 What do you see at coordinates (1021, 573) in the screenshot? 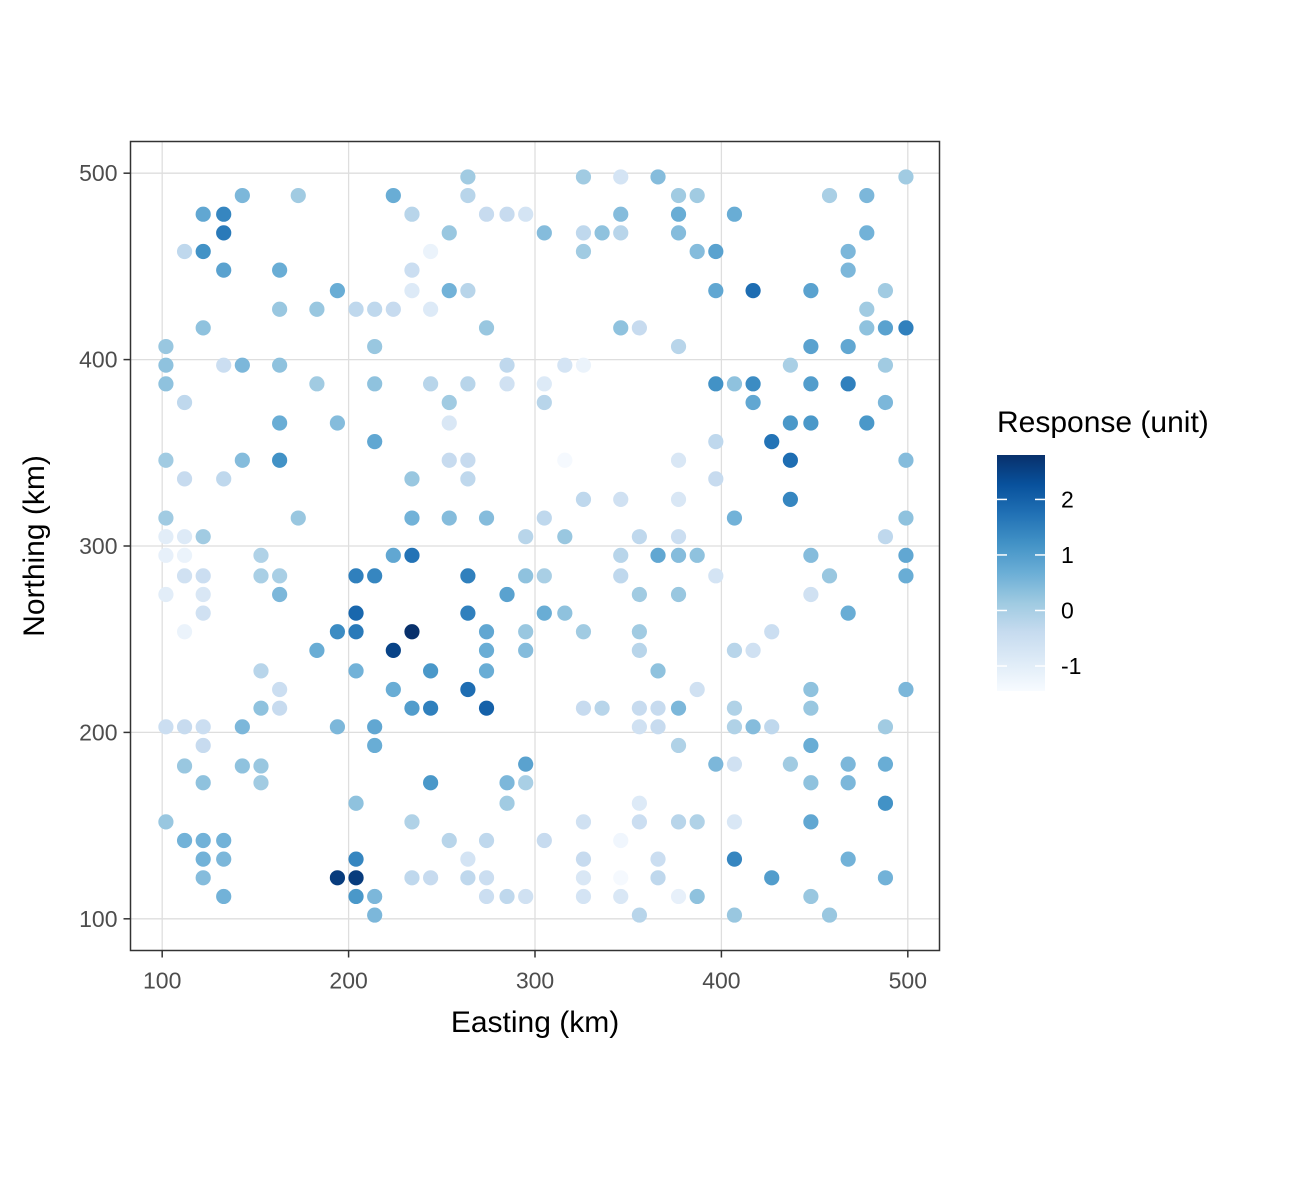
I see `legend-colorbar` at bounding box center [1021, 573].